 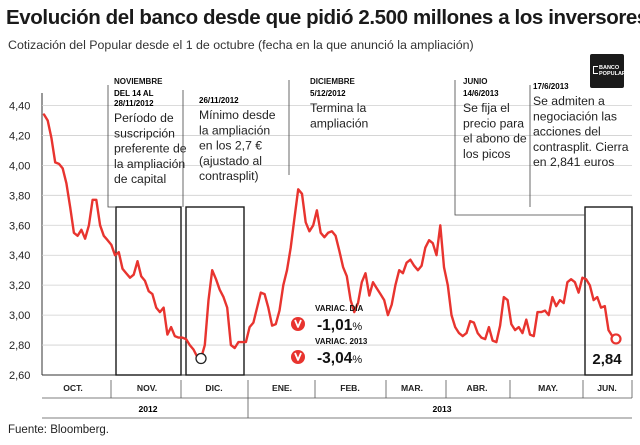 What do you see at coordinates (138, 81) in the screenshot?
I see `annotation-heading: NOVIEMBRE` at bounding box center [138, 81].